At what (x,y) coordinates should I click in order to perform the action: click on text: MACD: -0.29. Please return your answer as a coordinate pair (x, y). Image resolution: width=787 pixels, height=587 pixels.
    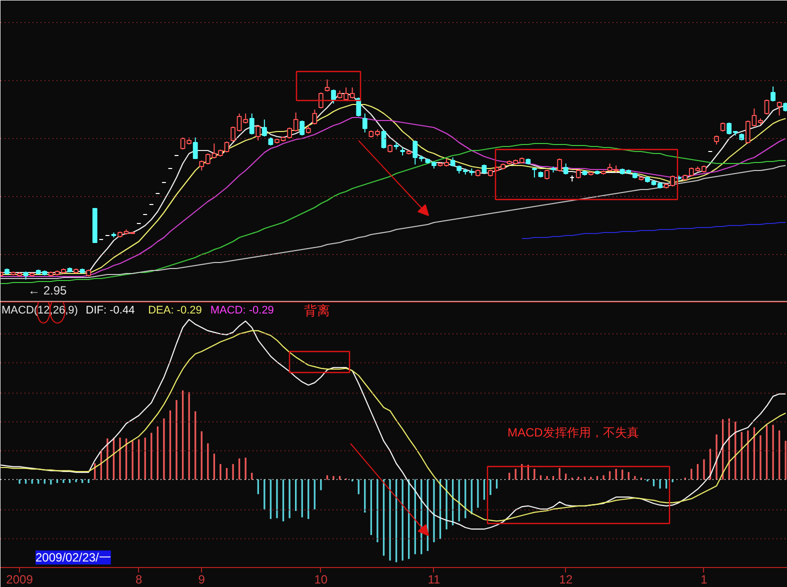
    Looking at the image, I should click on (242, 310).